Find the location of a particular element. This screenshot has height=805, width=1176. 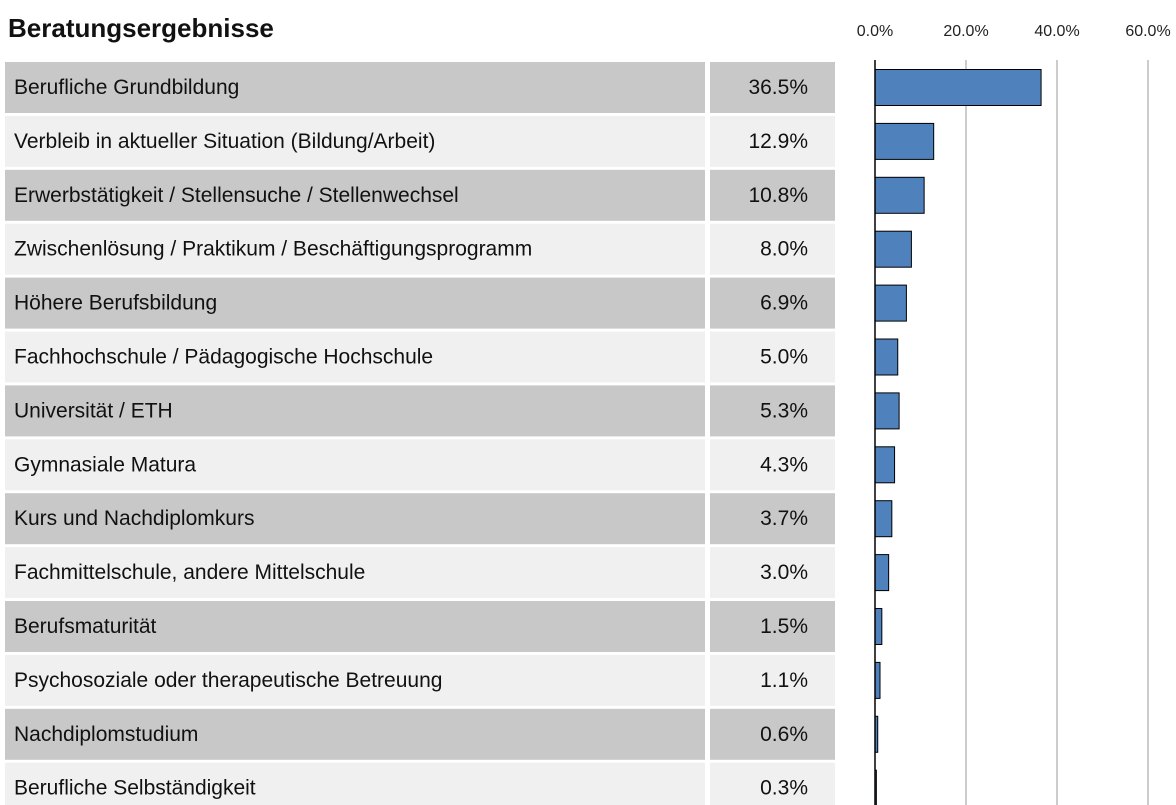

value-label: 4.3% is located at coordinates (784, 464).